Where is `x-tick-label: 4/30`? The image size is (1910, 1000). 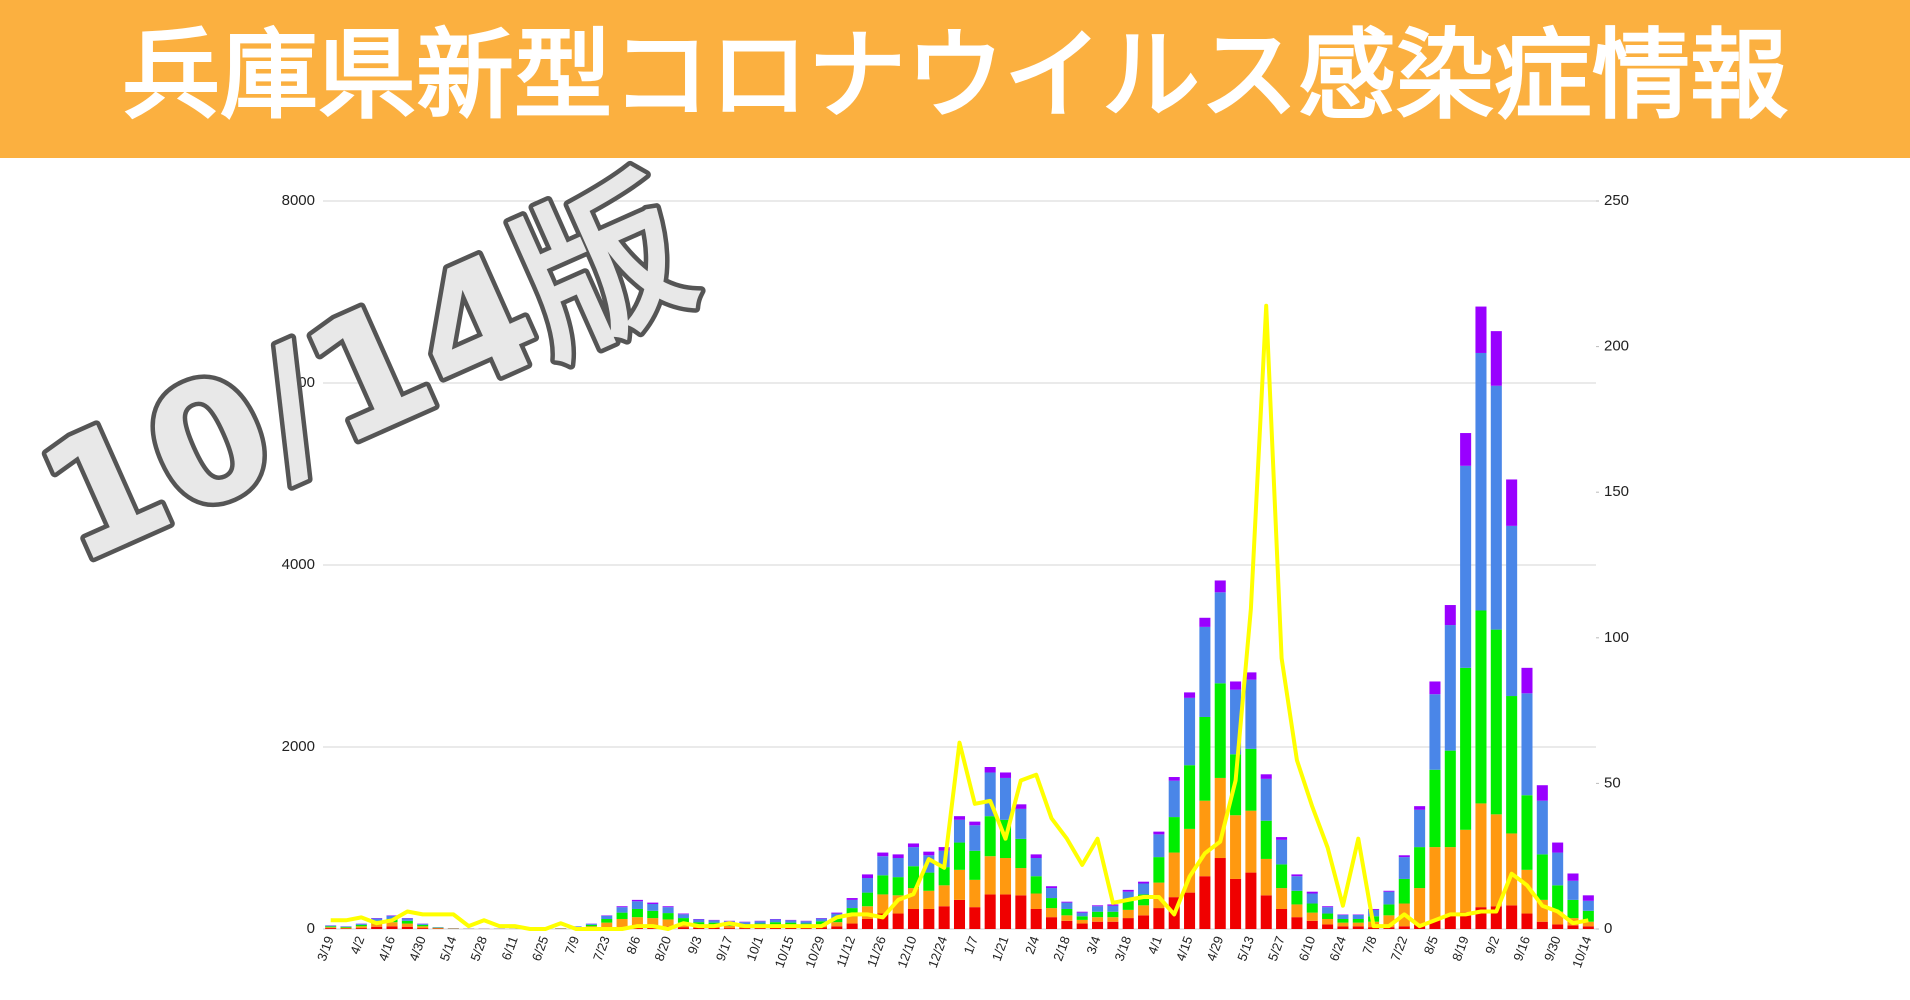
x-tick-label: 4/30 is located at coordinates (417, 948).